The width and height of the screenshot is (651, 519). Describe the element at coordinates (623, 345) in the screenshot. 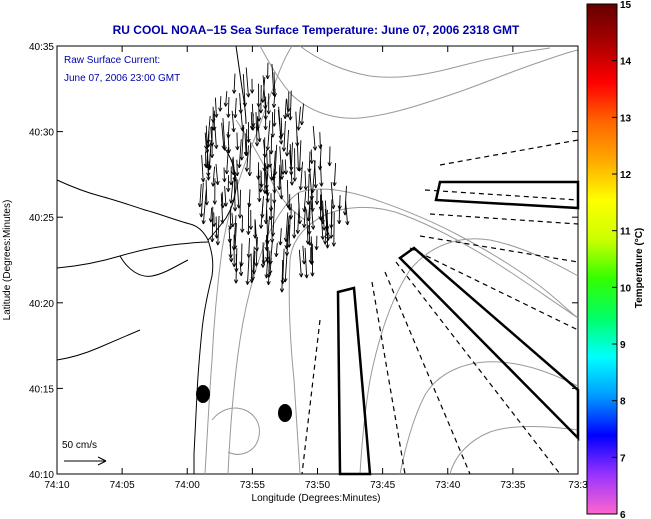

I see `colorbar-tick-label: 9` at that location.